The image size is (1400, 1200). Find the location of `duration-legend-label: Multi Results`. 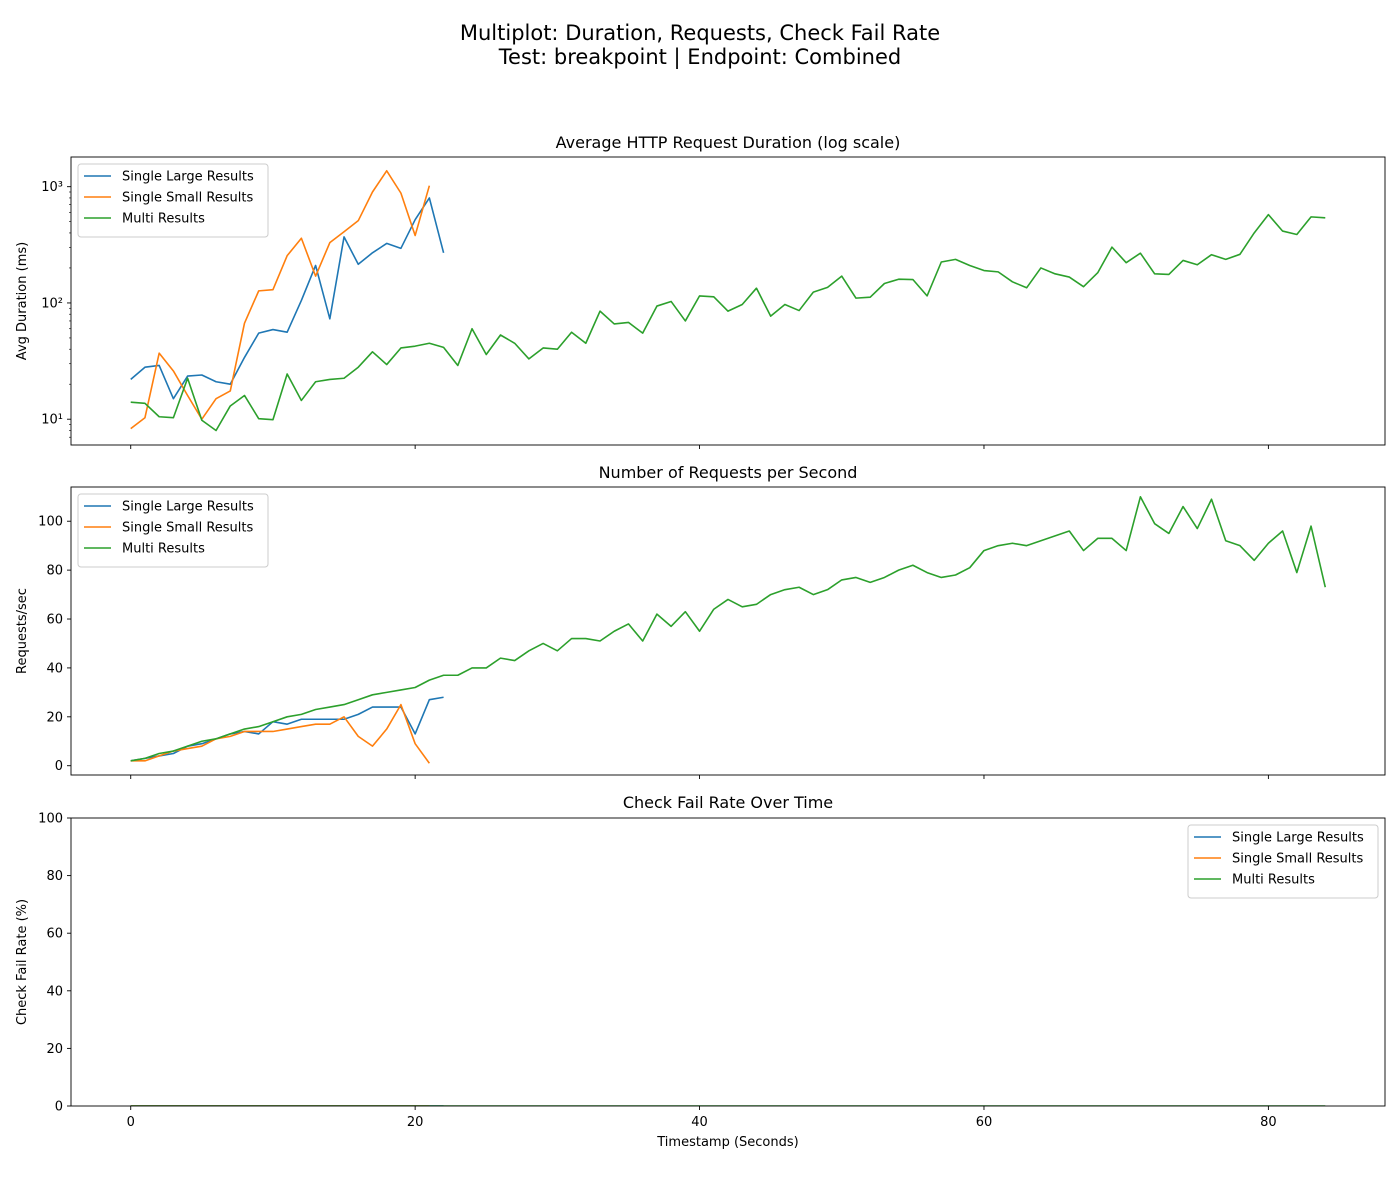

duration-legend-label: Multi Results is located at coordinates (163, 219).